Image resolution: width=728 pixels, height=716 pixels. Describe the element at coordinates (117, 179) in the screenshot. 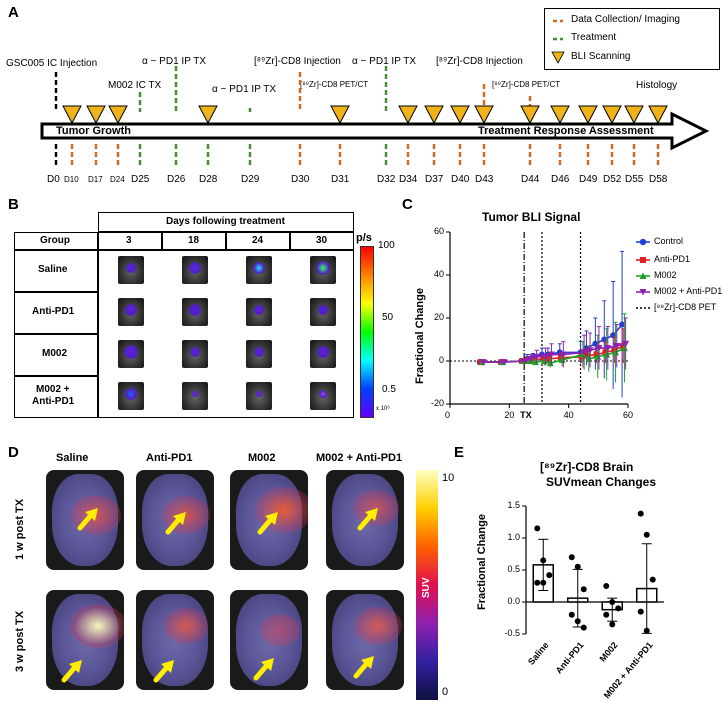

I see `day-label-D24: D24` at that location.